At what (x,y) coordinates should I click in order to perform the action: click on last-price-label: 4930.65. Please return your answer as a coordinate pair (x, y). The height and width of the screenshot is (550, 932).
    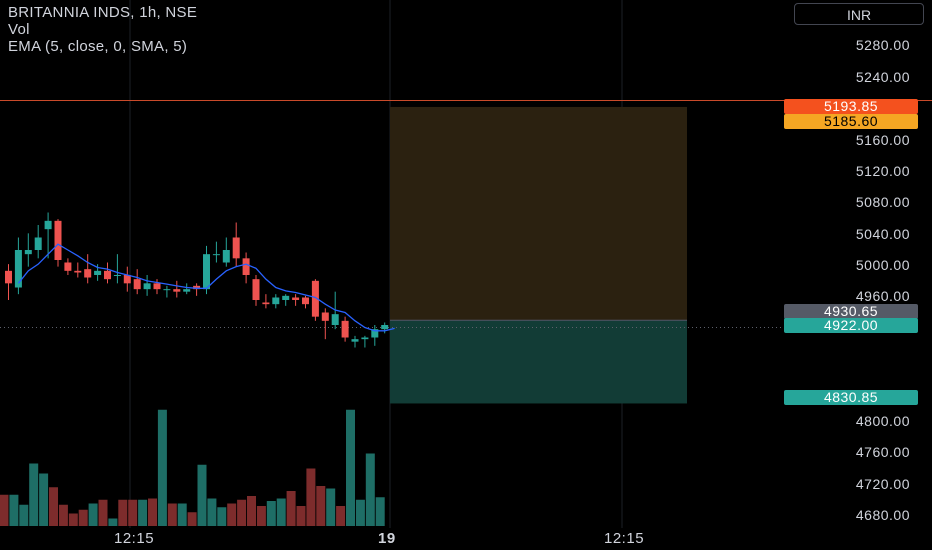
    Looking at the image, I should click on (851, 311).